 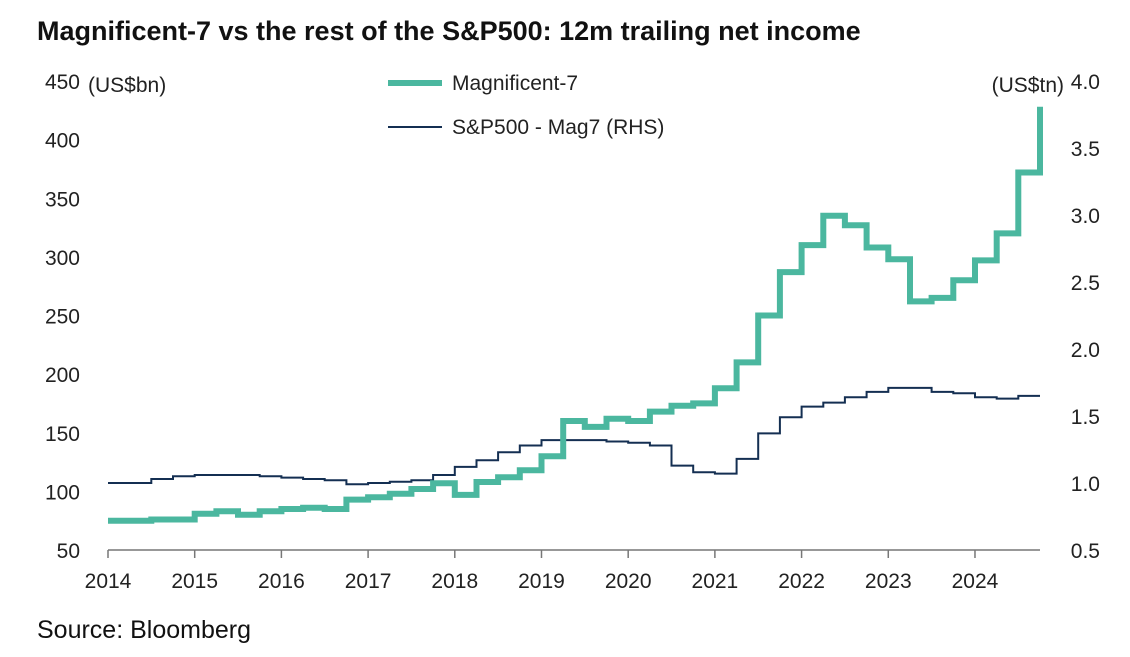 What do you see at coordinates (1028, 85) in the screenshot?
I see `right-axis-unit: (US$tn)` at bounding box center [1028, 85].